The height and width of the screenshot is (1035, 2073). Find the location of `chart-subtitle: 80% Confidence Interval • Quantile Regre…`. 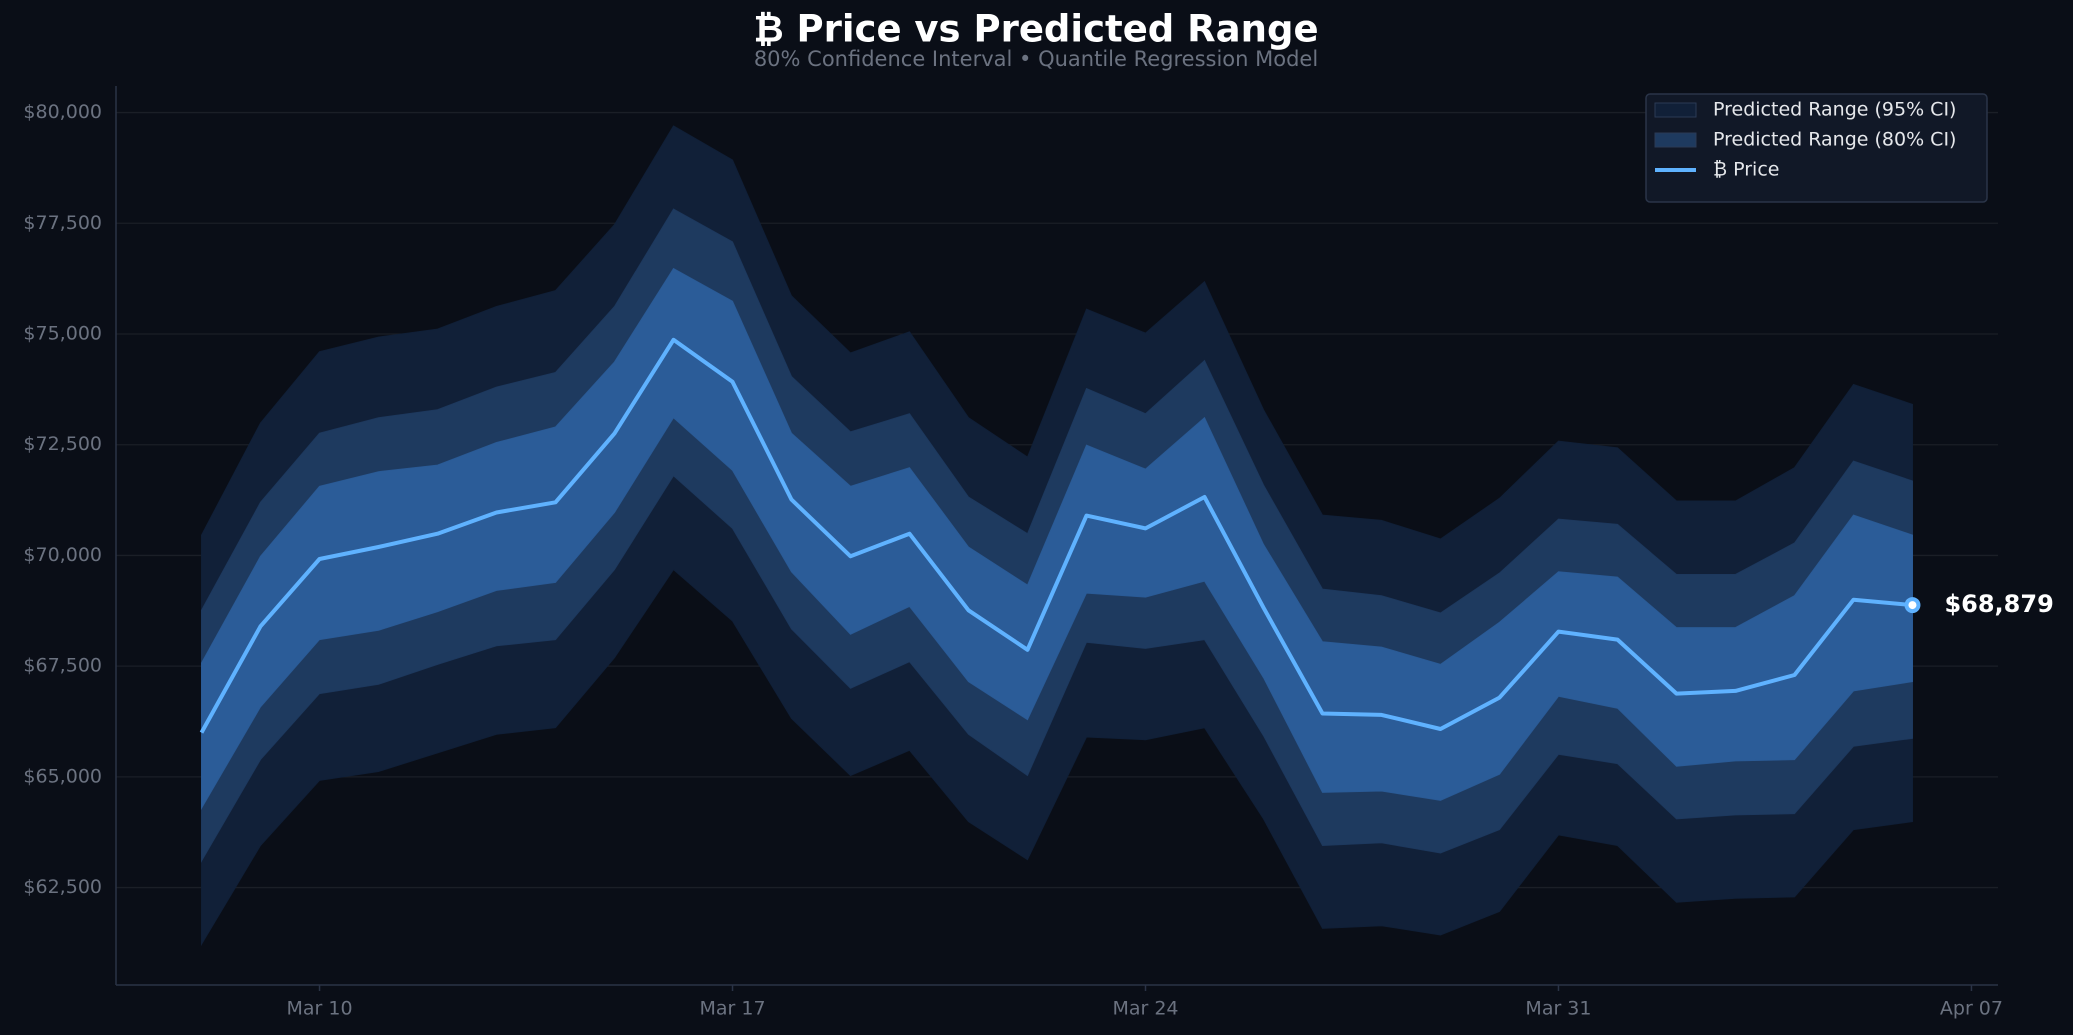

chart-subtitle: 80% Confidence Interval • Quantile Regre… is located at coordinates (1036, 59).